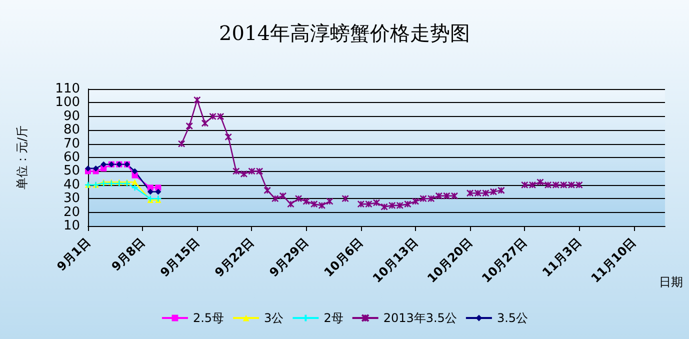 The image size is (689, 339). I want to click on chart-title: 2014年高淳螃蟹价格走势图, so click(344, 33).